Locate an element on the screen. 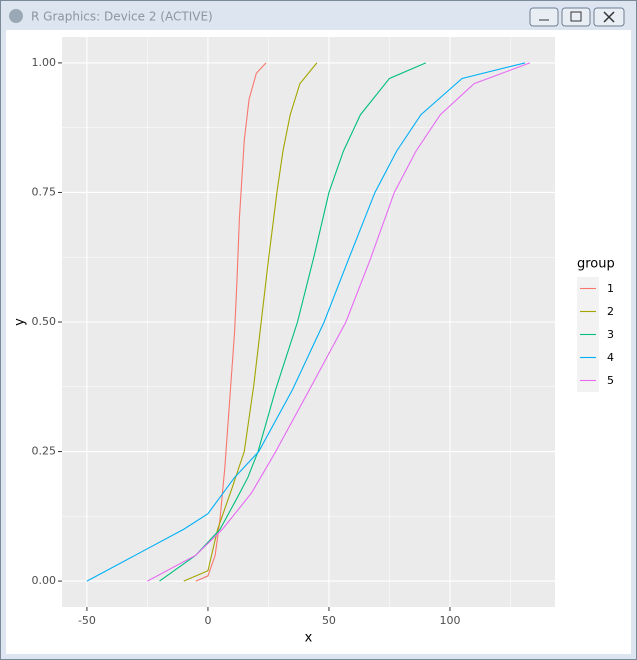 The image size is (637, 660). y-tick-label: 0.25 is located at coordinates (44, 451).